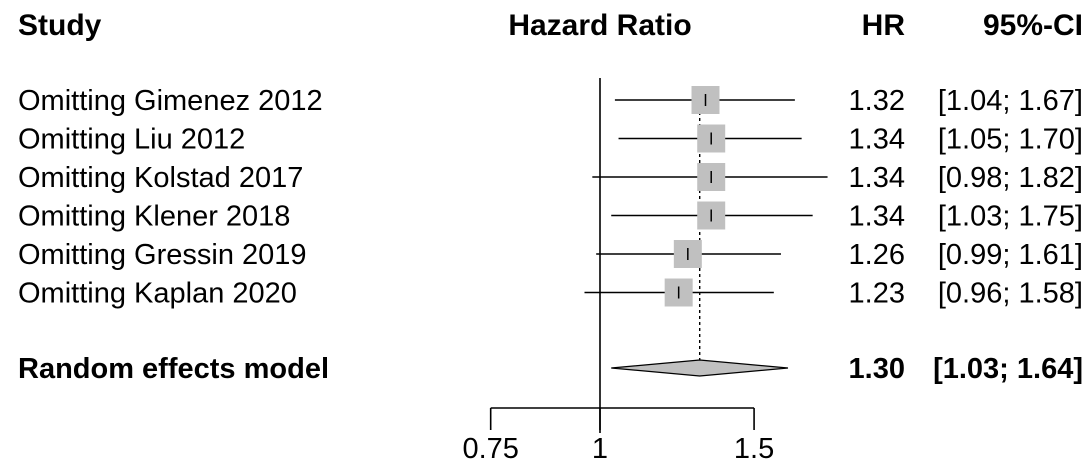  I want to click on study-label: Omitting Gimenez 2012, so click(170, 101).